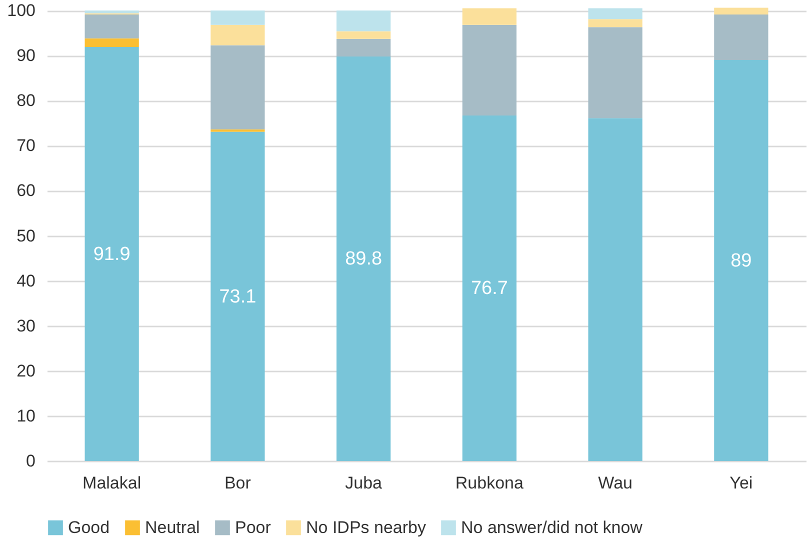 This screenshot has width=808, height=540. What do you see at coordinates (741, 483) in the screenshot?
I see `x-tick-label: Yei` at bounding box center [741, 483].